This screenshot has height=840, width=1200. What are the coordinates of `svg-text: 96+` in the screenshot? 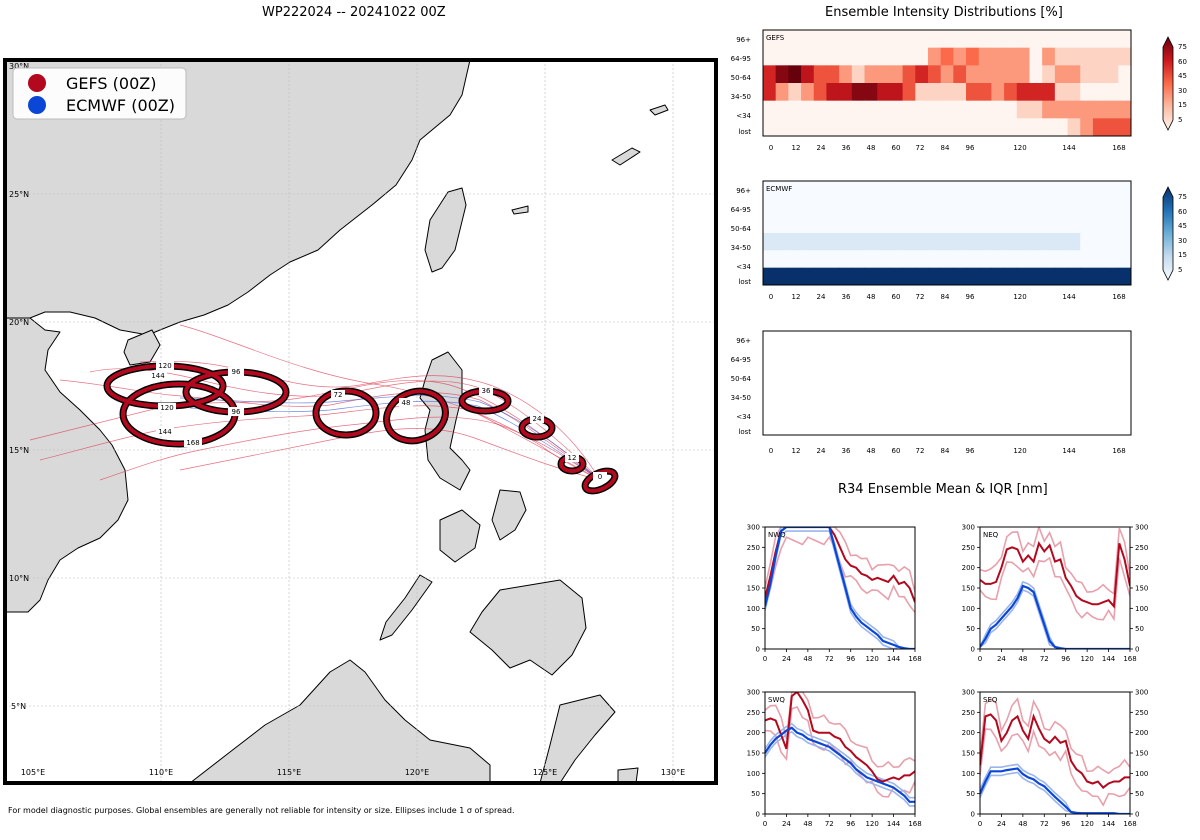 It's located at (743, 40).